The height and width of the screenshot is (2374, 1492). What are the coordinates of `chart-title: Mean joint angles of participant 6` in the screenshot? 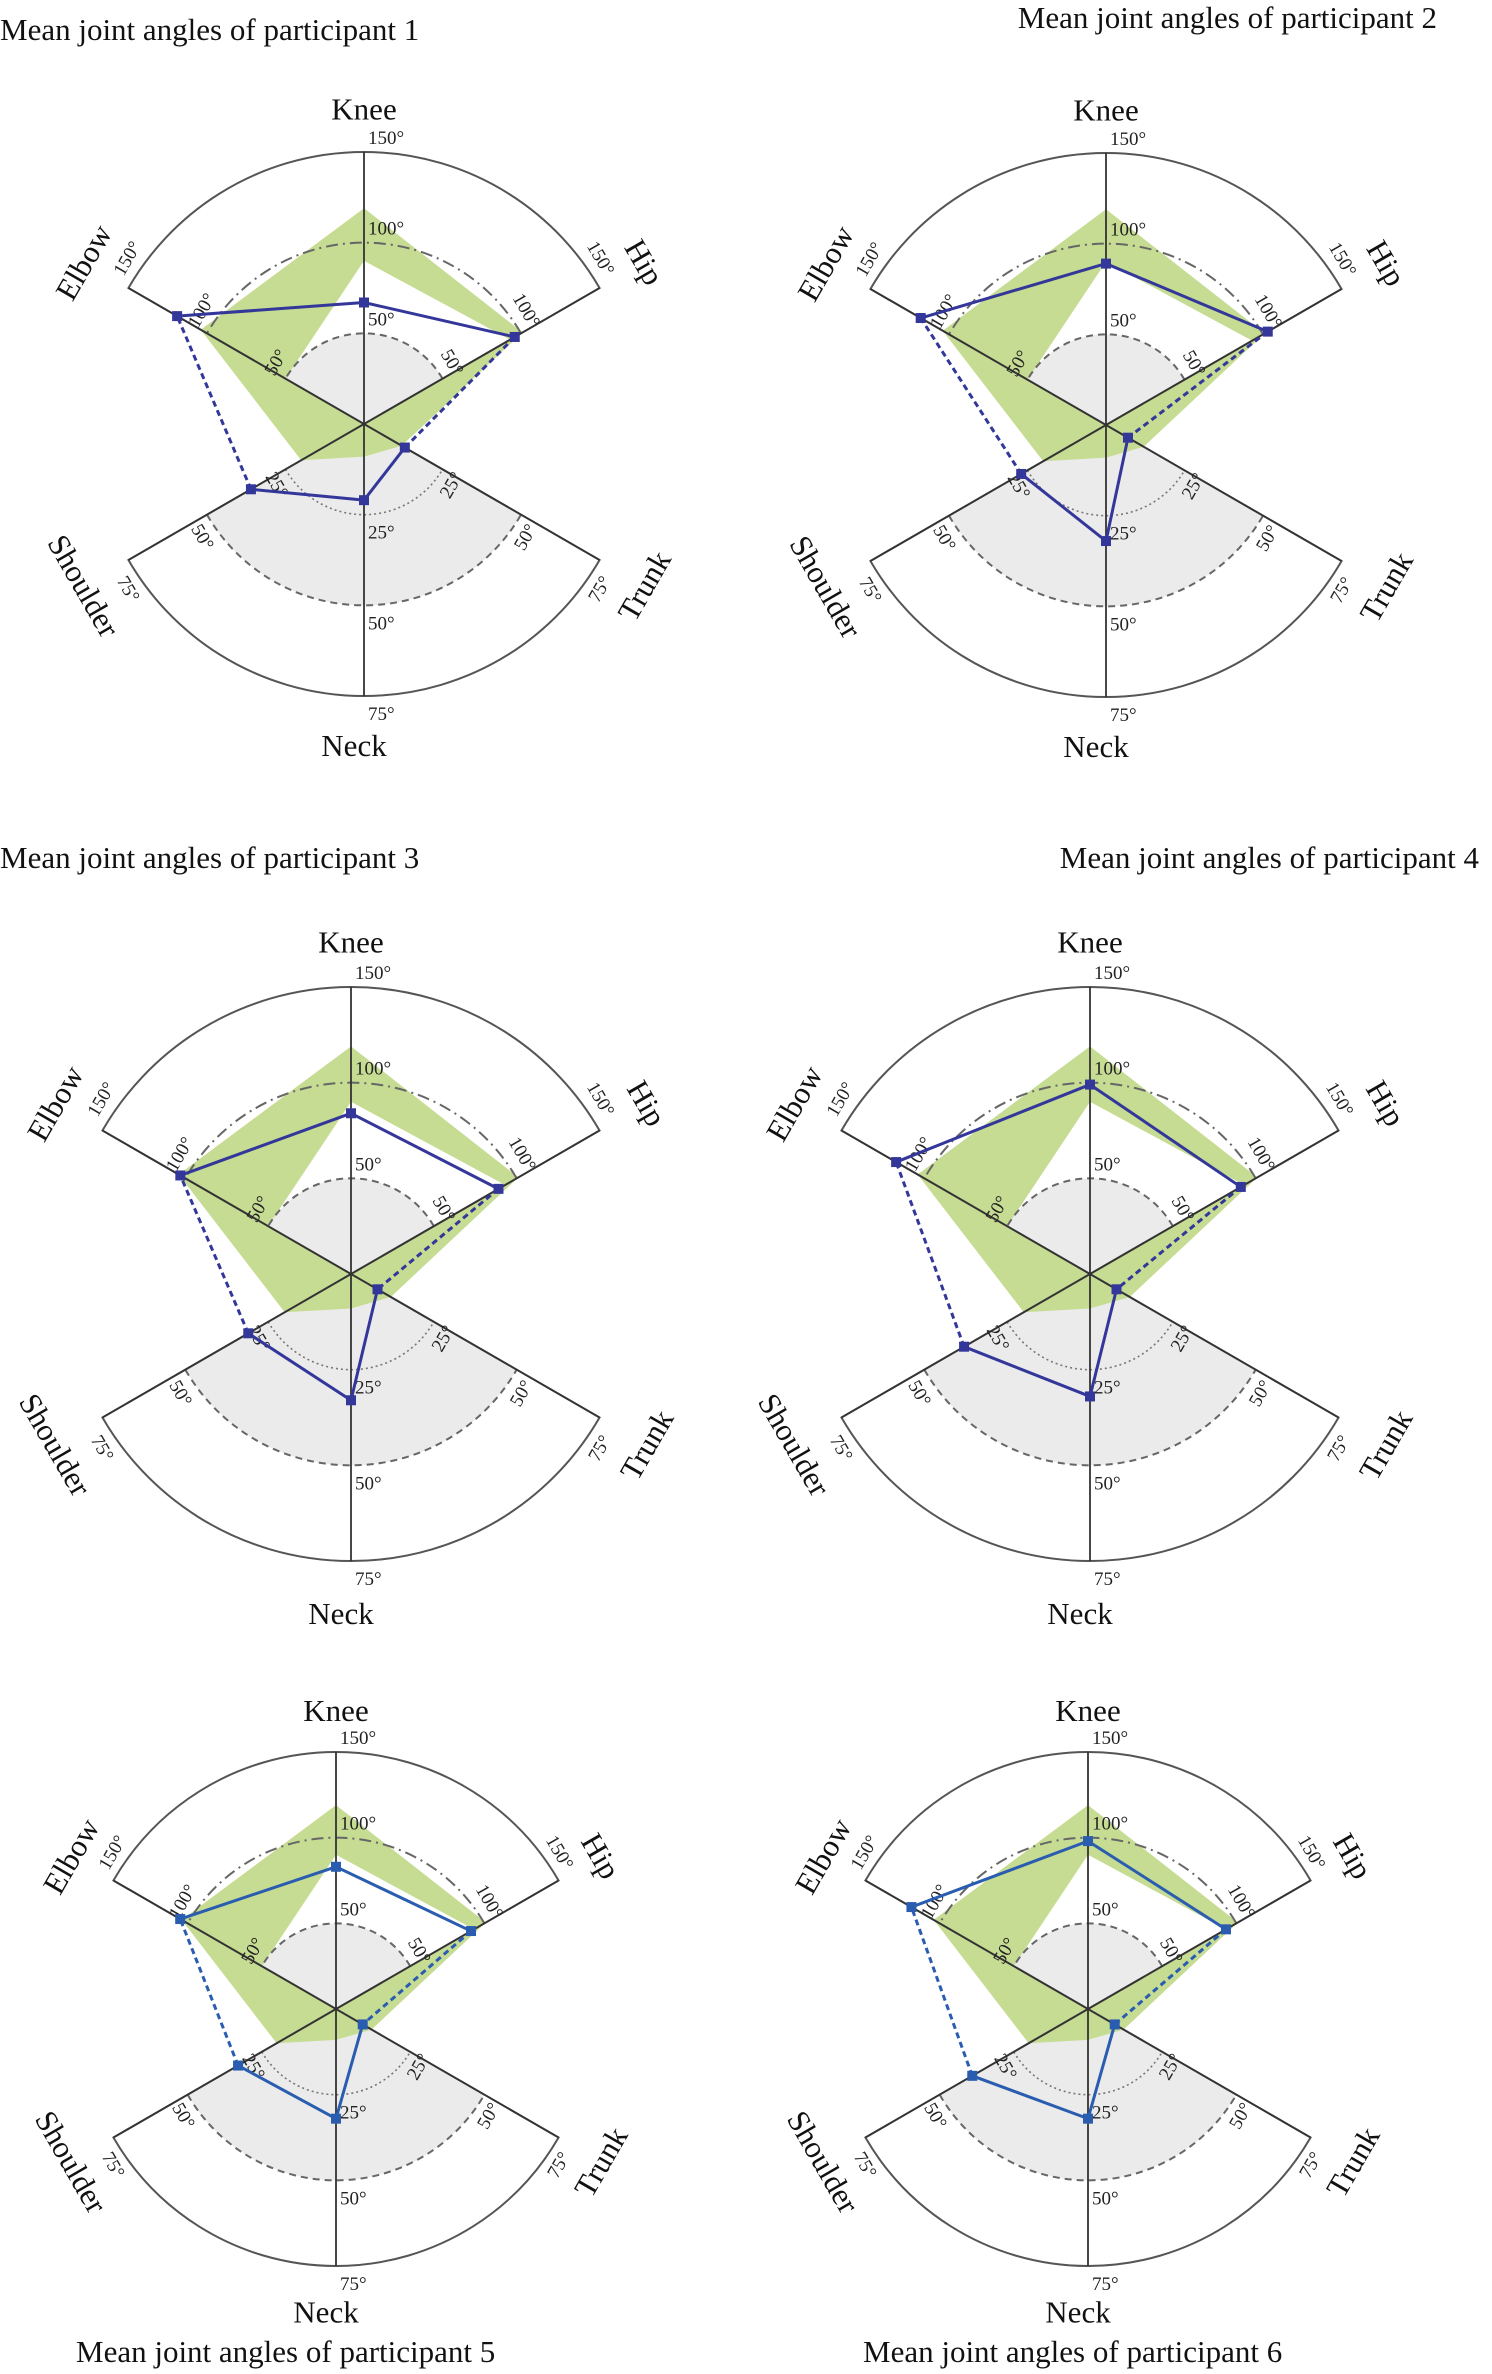 It's located at (1072, 2351).